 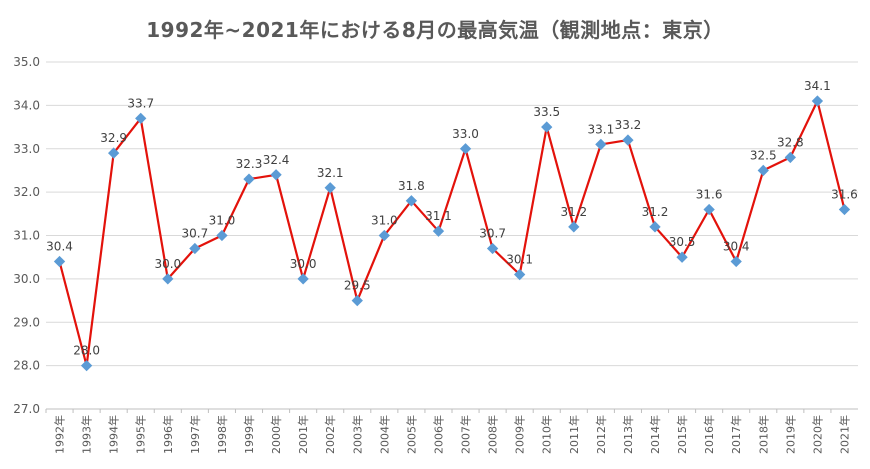 I want to click on x-tick-label: 2003年, so click(x=357, y=434).